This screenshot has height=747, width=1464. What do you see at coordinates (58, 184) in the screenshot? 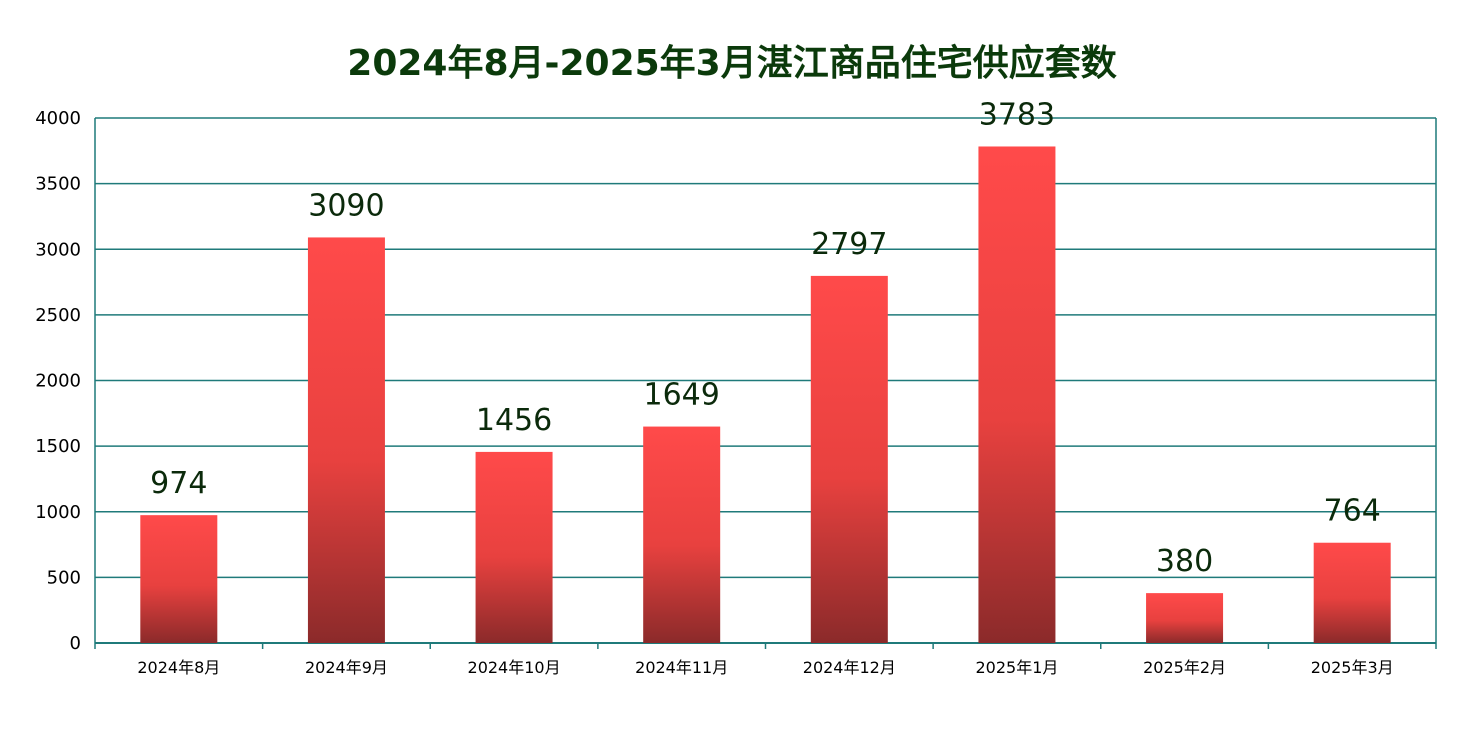
I see `y-tick-label: 3500` at bounding box center [58, 184].